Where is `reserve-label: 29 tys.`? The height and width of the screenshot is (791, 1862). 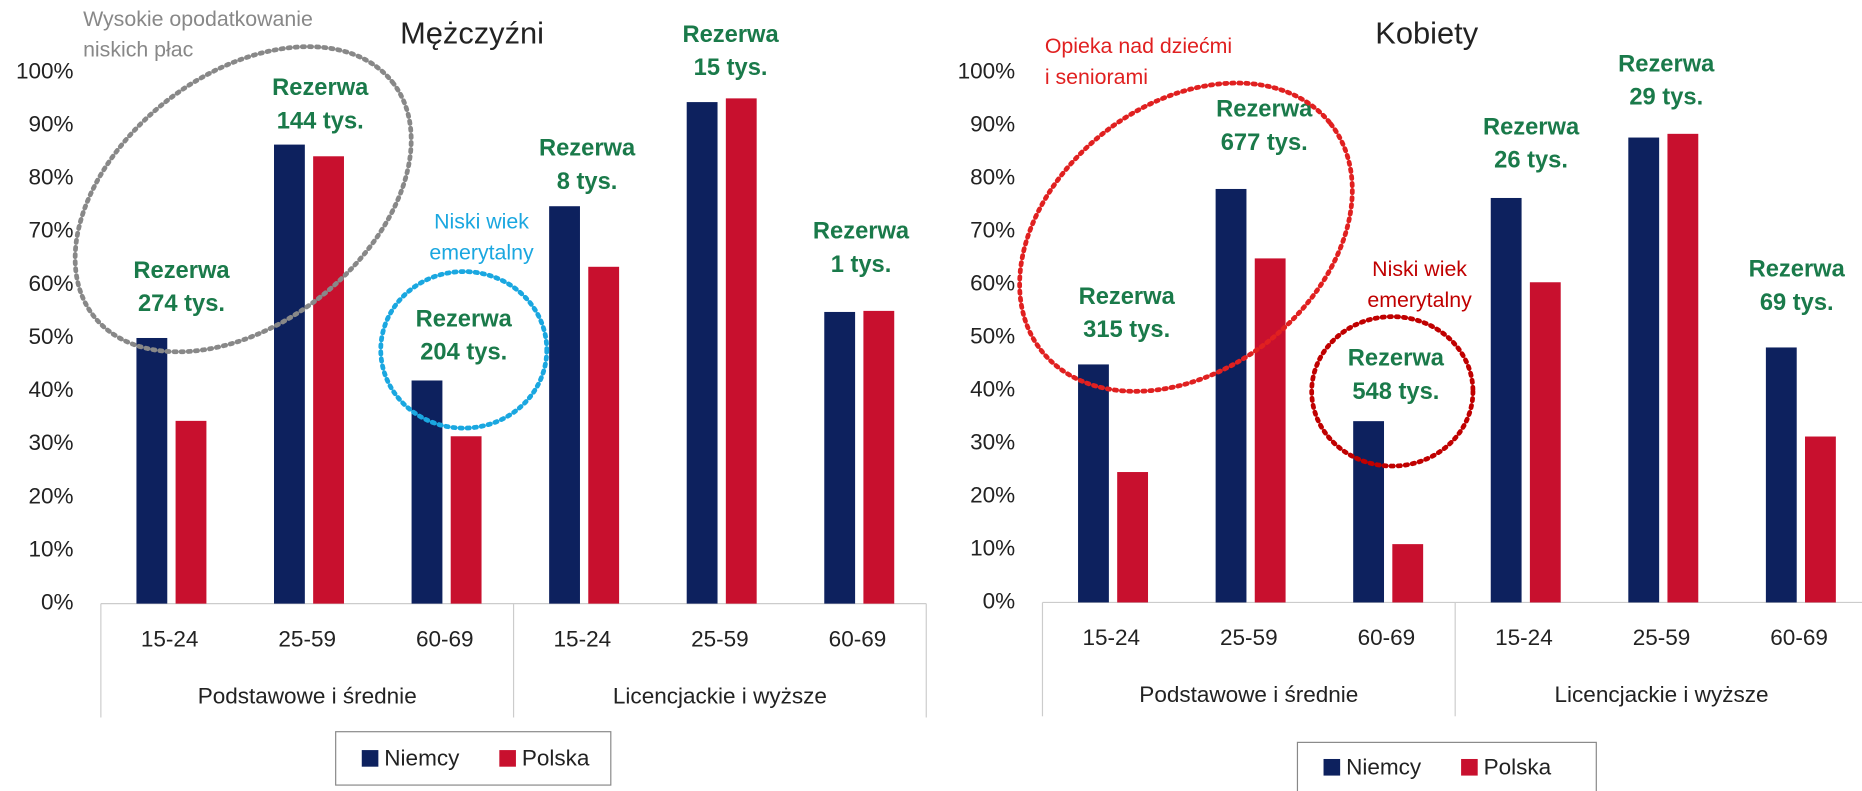
reserve-label: 29 tys. is located at coordinates (1666, 98).